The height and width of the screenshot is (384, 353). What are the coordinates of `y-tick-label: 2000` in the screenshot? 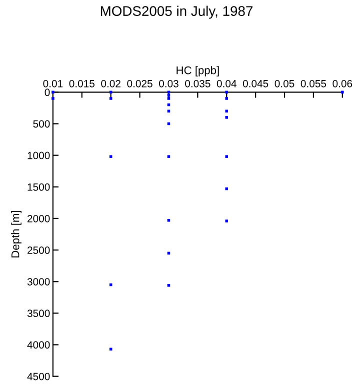 It's located at (39, 218).